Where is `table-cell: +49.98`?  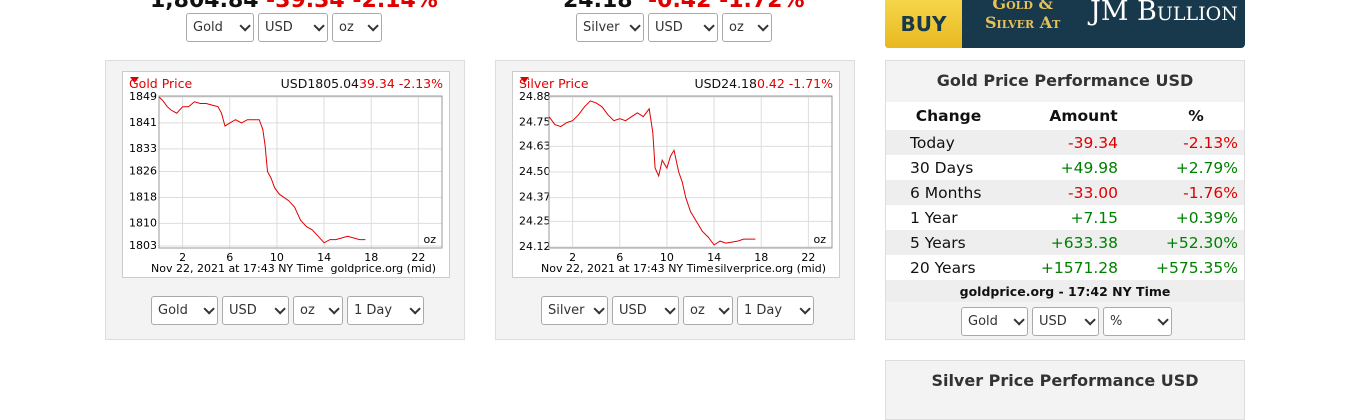
table-cell: +49.98 is located at coordinates (1089, 167).